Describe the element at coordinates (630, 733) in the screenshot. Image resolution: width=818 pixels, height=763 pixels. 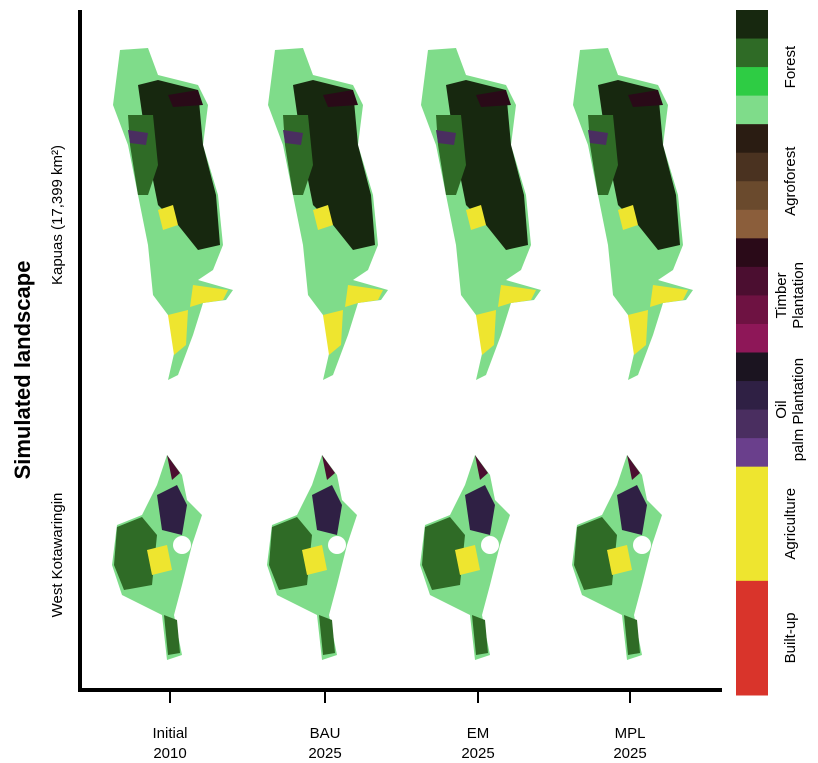
I see `column-label: MPL` at that location.